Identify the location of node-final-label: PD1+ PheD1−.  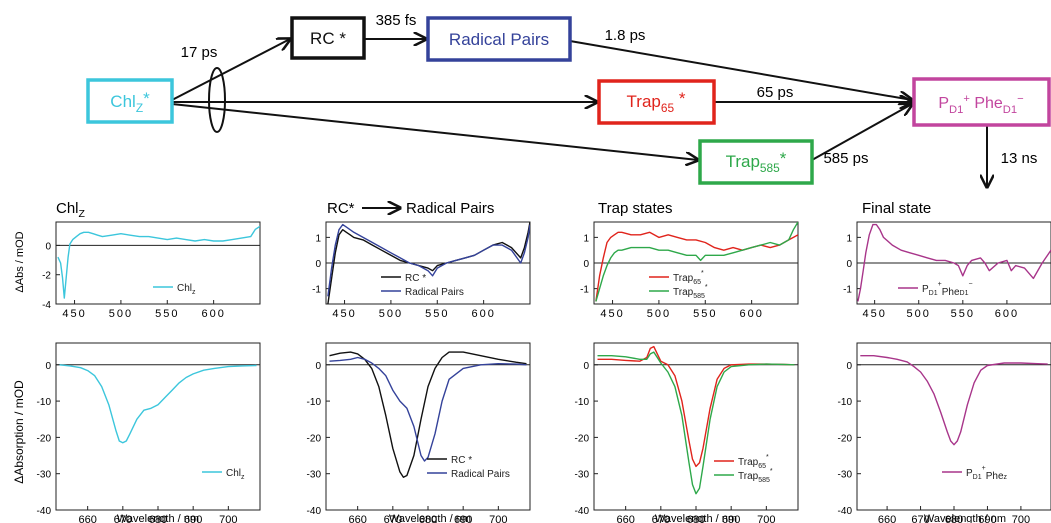
(980, 104).